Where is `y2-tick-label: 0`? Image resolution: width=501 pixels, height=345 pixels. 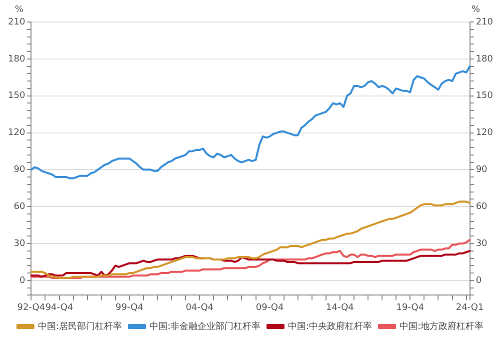
y2-tick-label: 0 is located at coordinates (479, 281).